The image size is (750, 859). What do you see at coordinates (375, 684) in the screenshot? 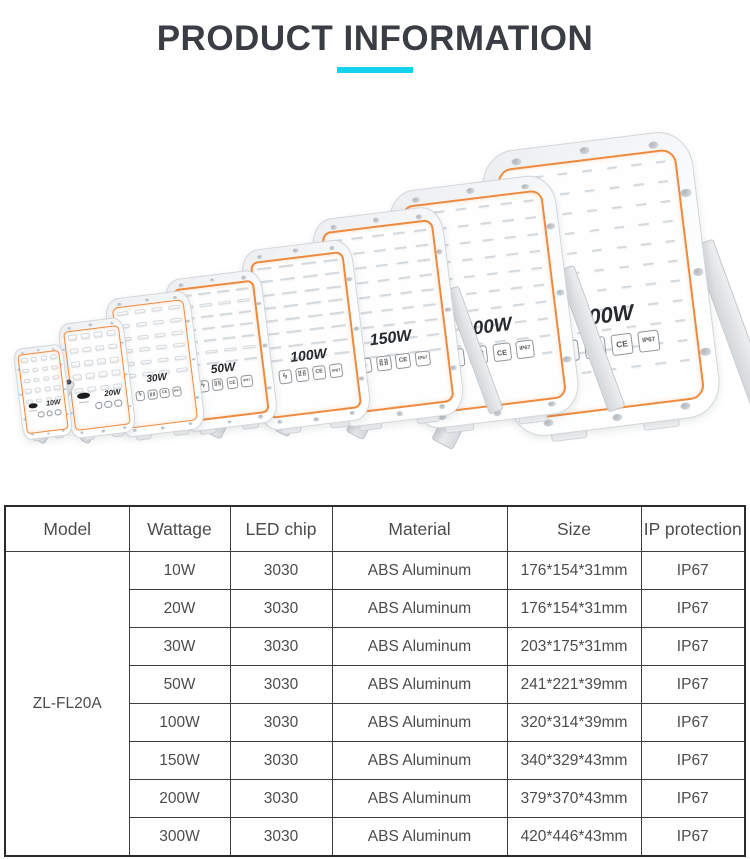
I see `spec-row: 50W 3030 ABS Aluminum 241*221*39mm IP67` at bounding box center [375, 684].